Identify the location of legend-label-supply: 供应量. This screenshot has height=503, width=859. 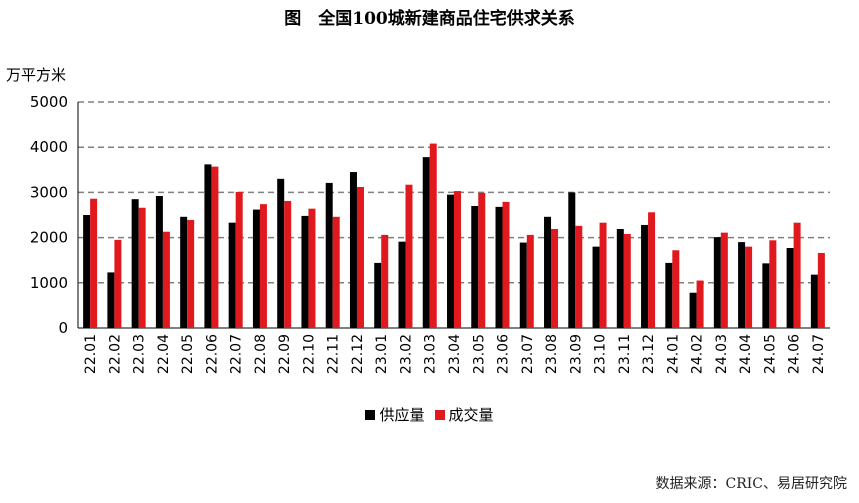
(402, 415).